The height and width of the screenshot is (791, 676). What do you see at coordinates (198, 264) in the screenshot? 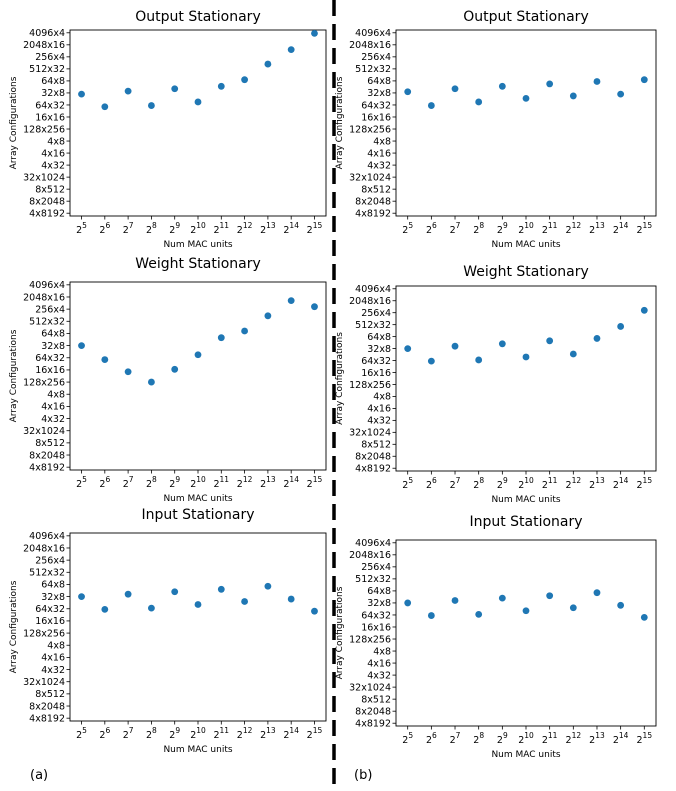
I see `chart-title: Weight Stationary` at bounding box center [198, 264].